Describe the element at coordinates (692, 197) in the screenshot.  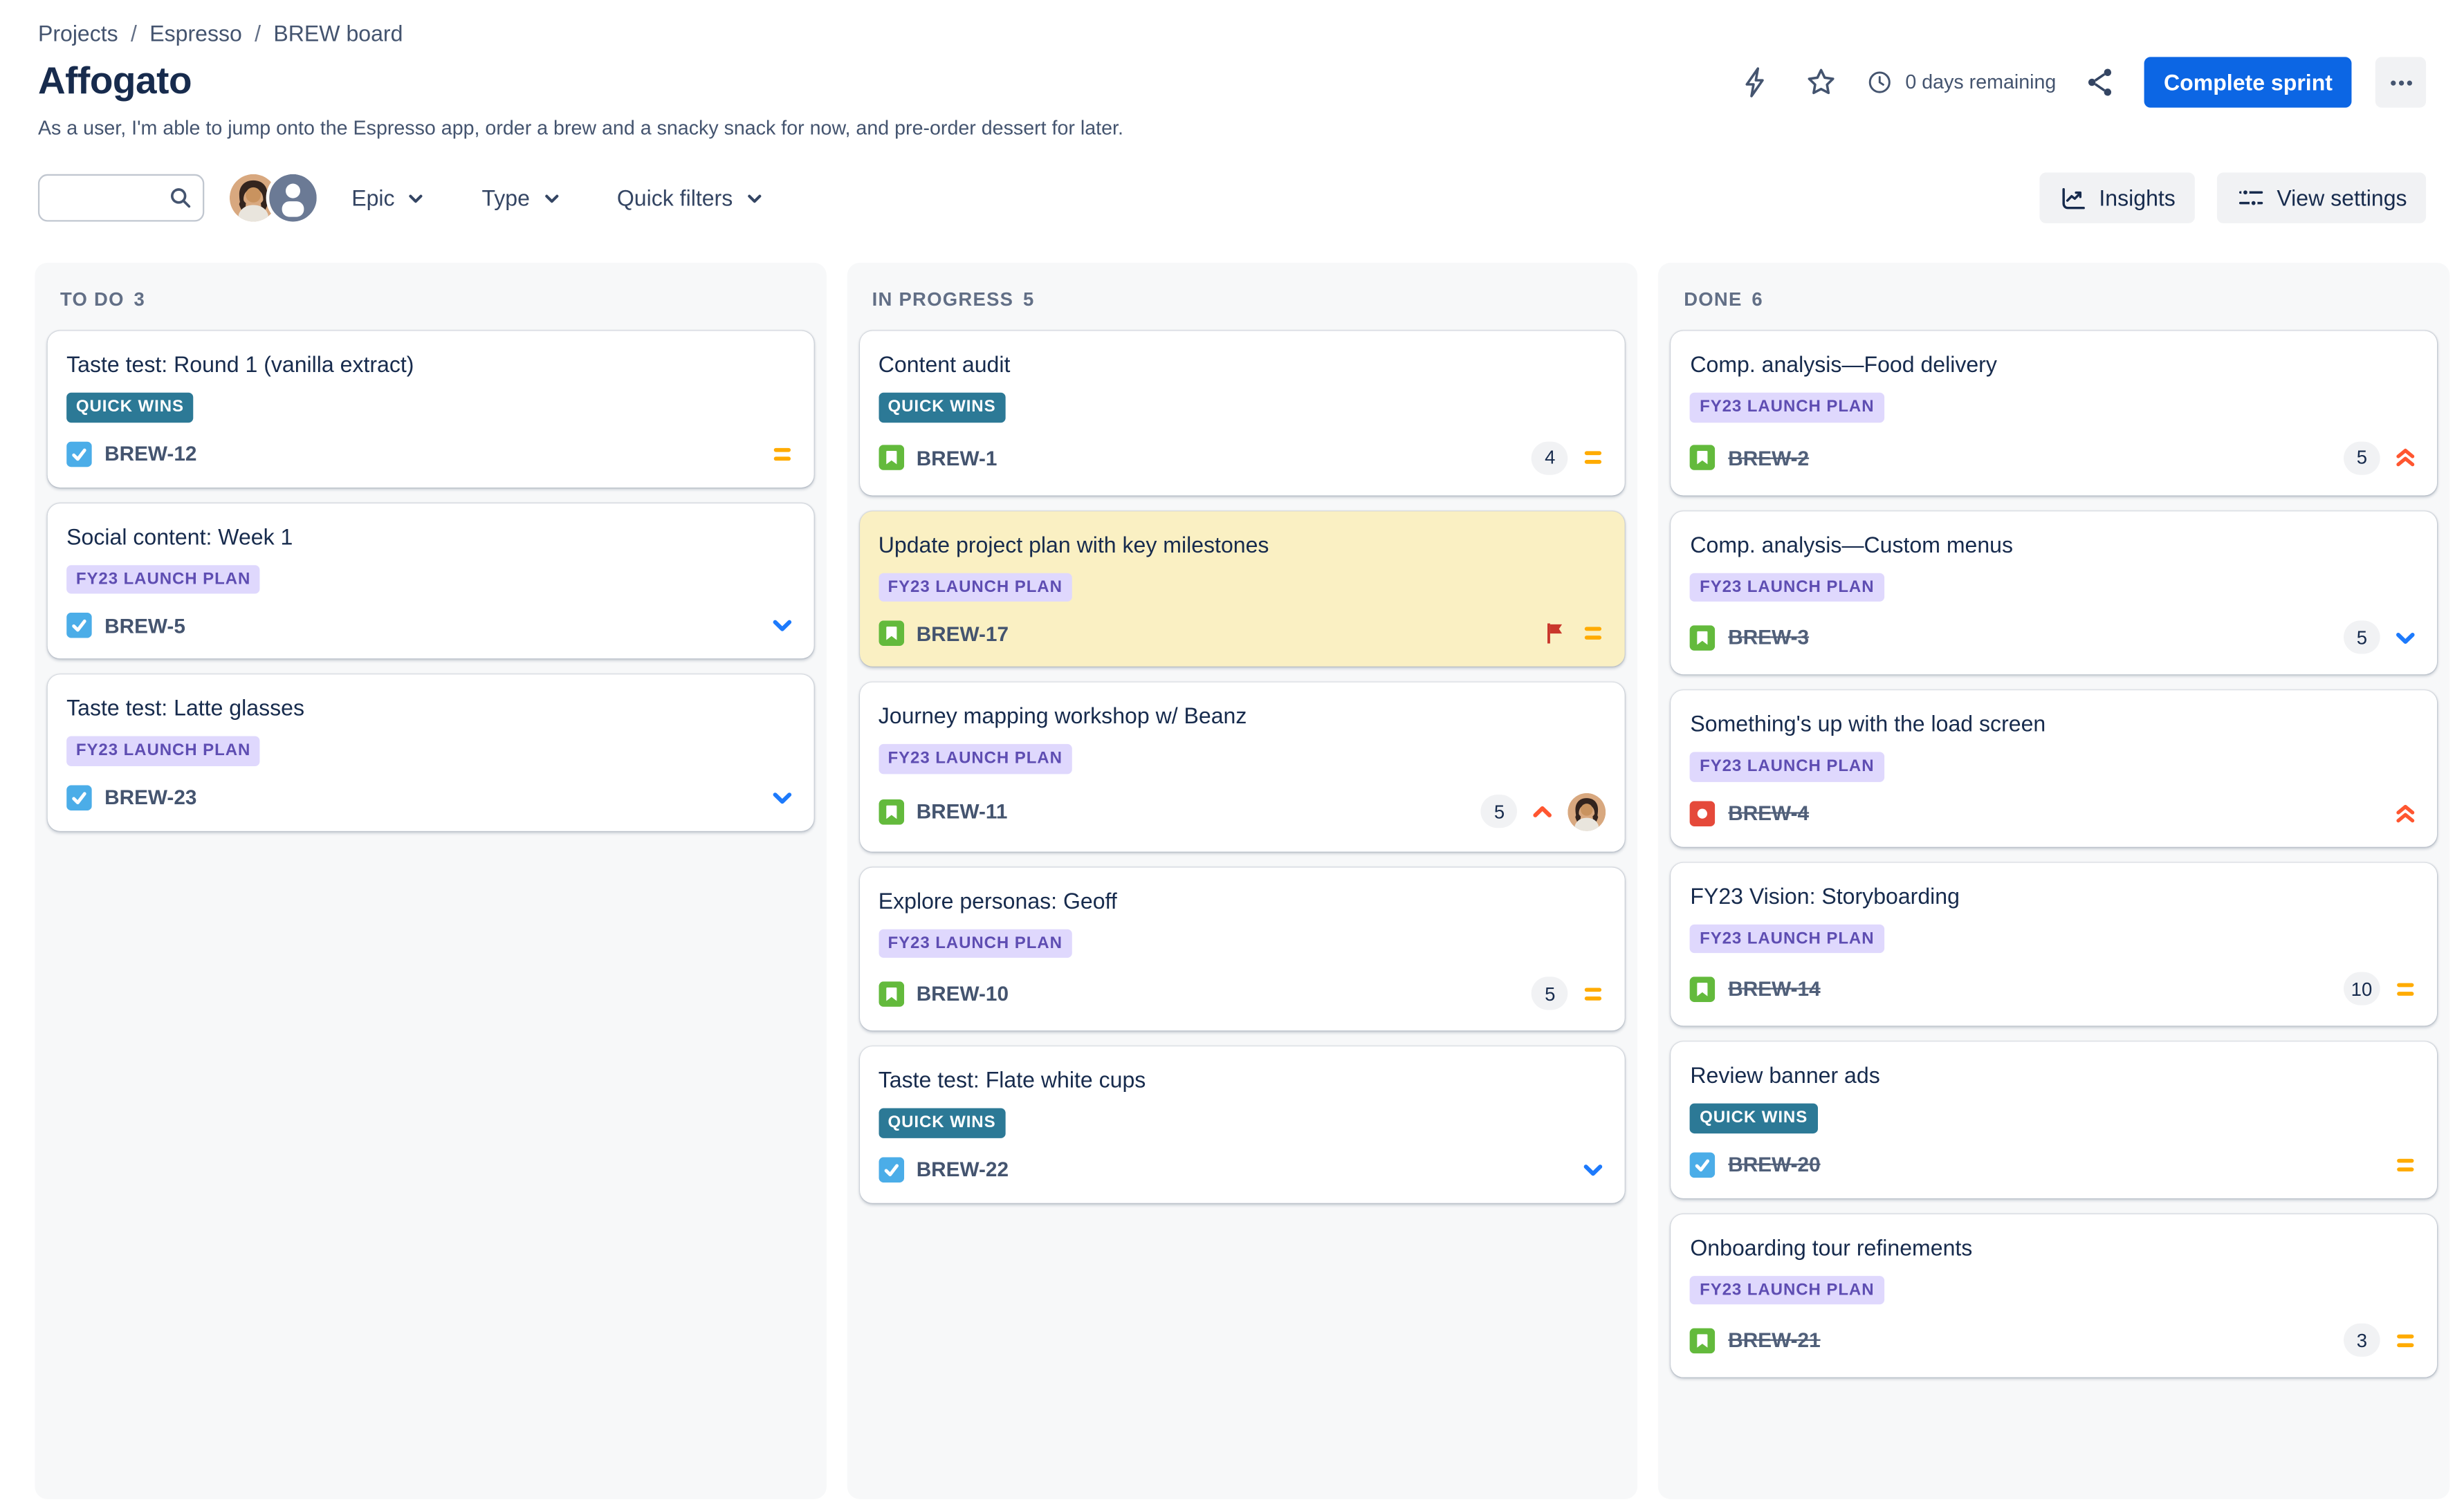
I see `quick-filters-dropdown: Quick filters` at that location.